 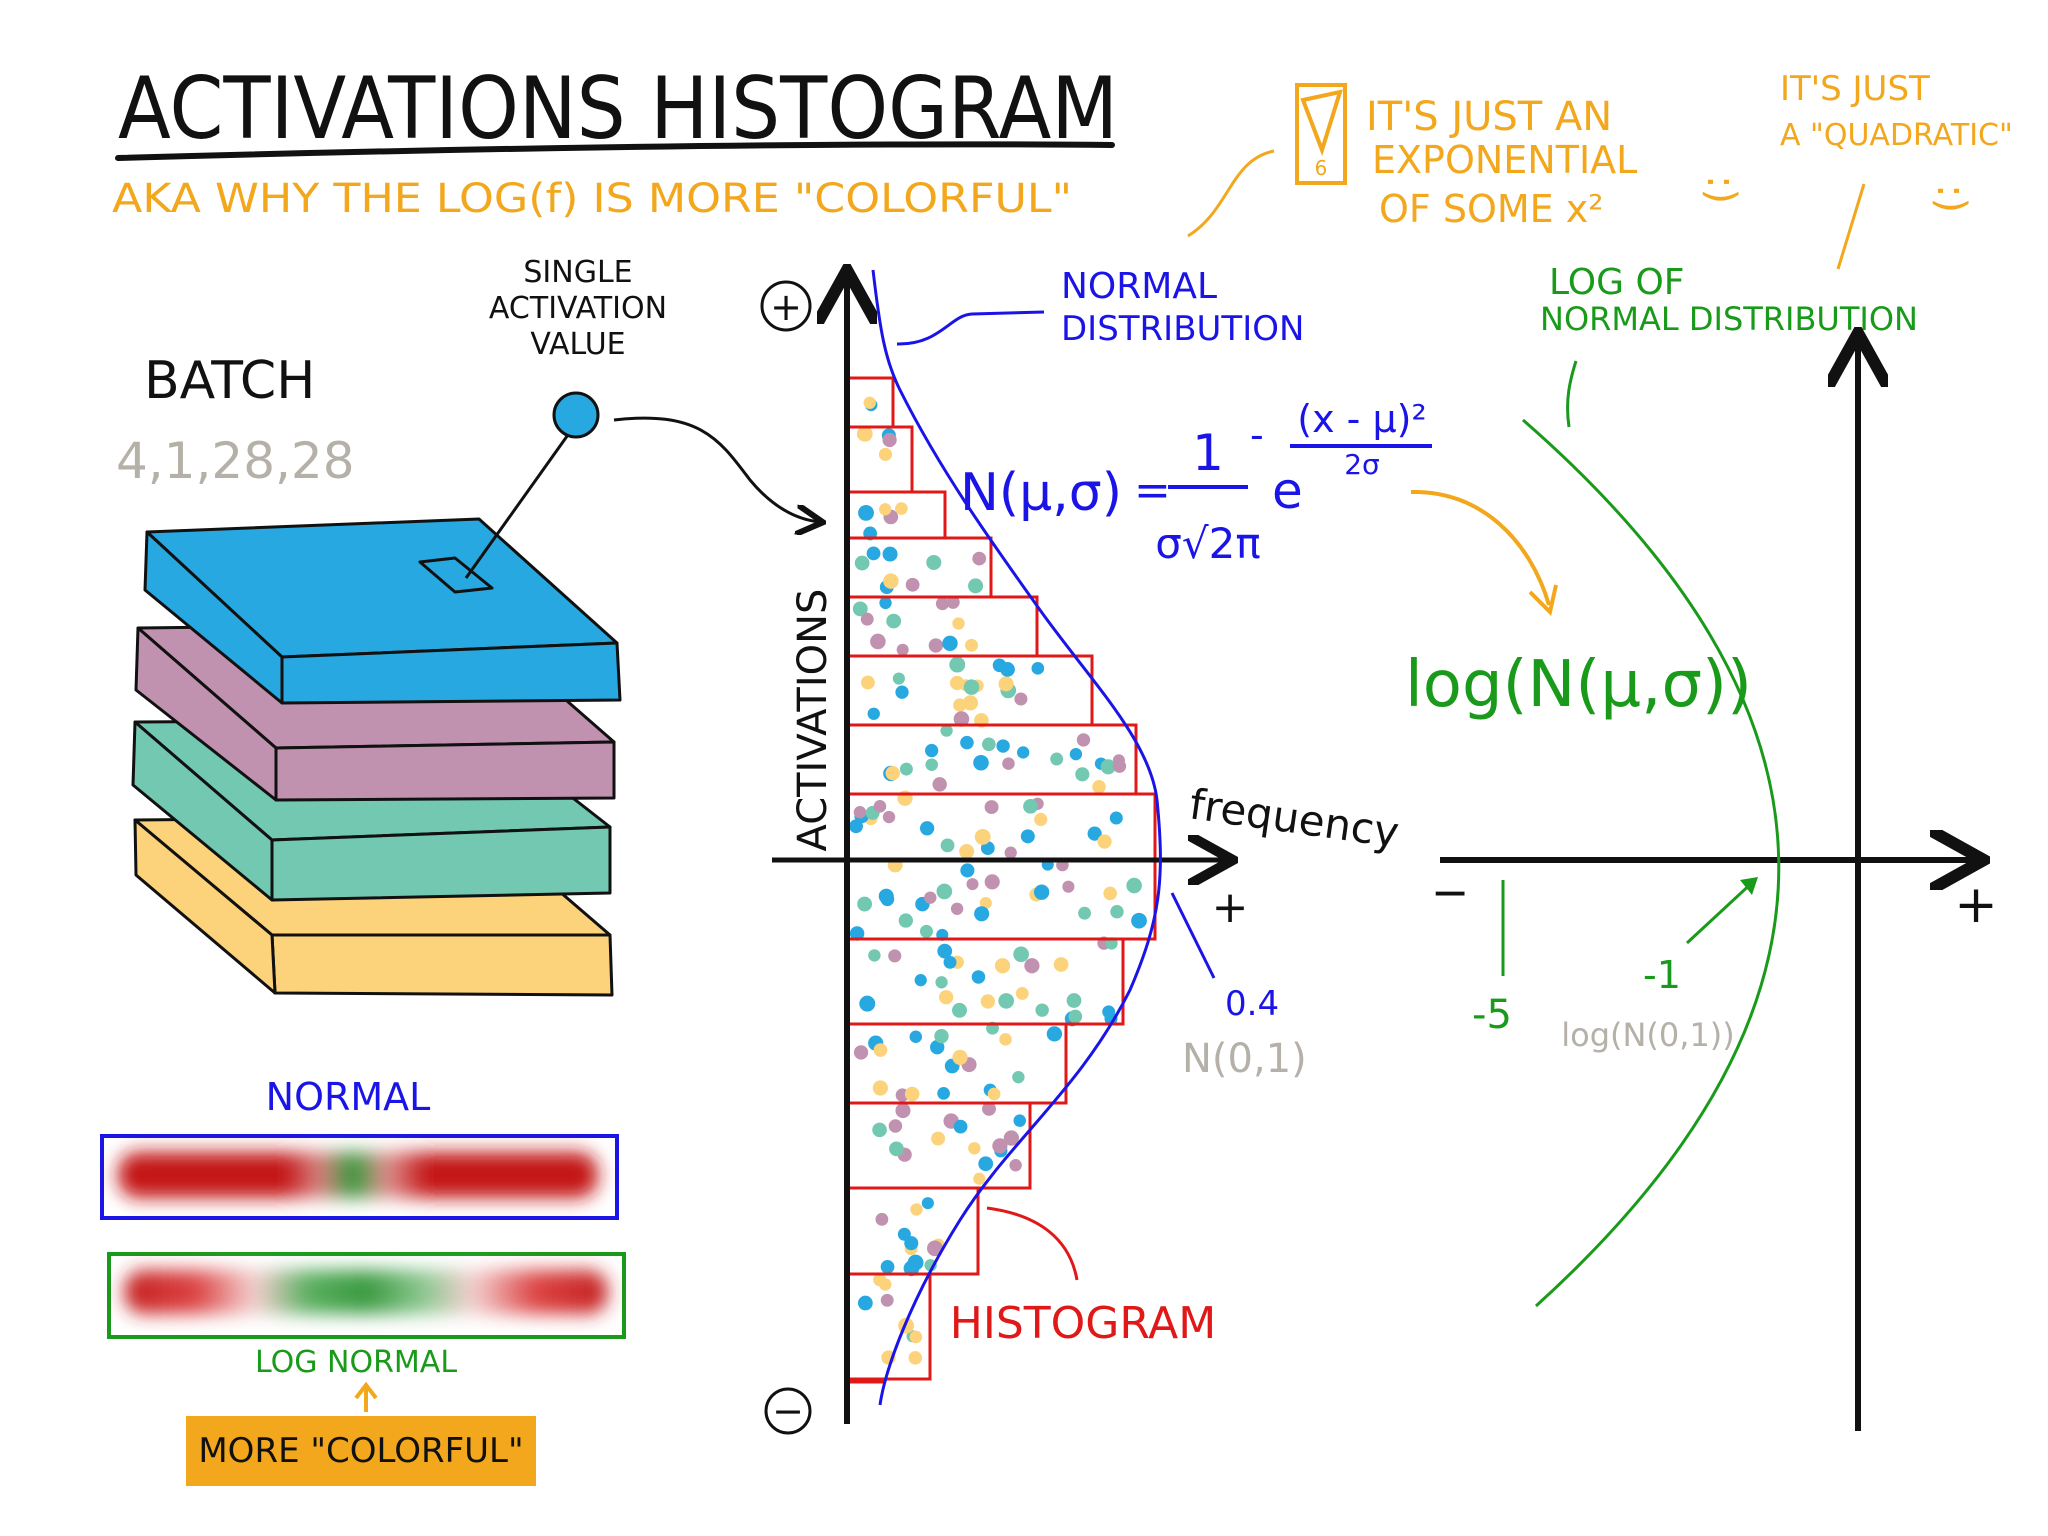 What do you see at coordinates (1207, 543) in the screenshot?
I see `formula-denominator: σ√2π` at bounding box center [1207, 543].